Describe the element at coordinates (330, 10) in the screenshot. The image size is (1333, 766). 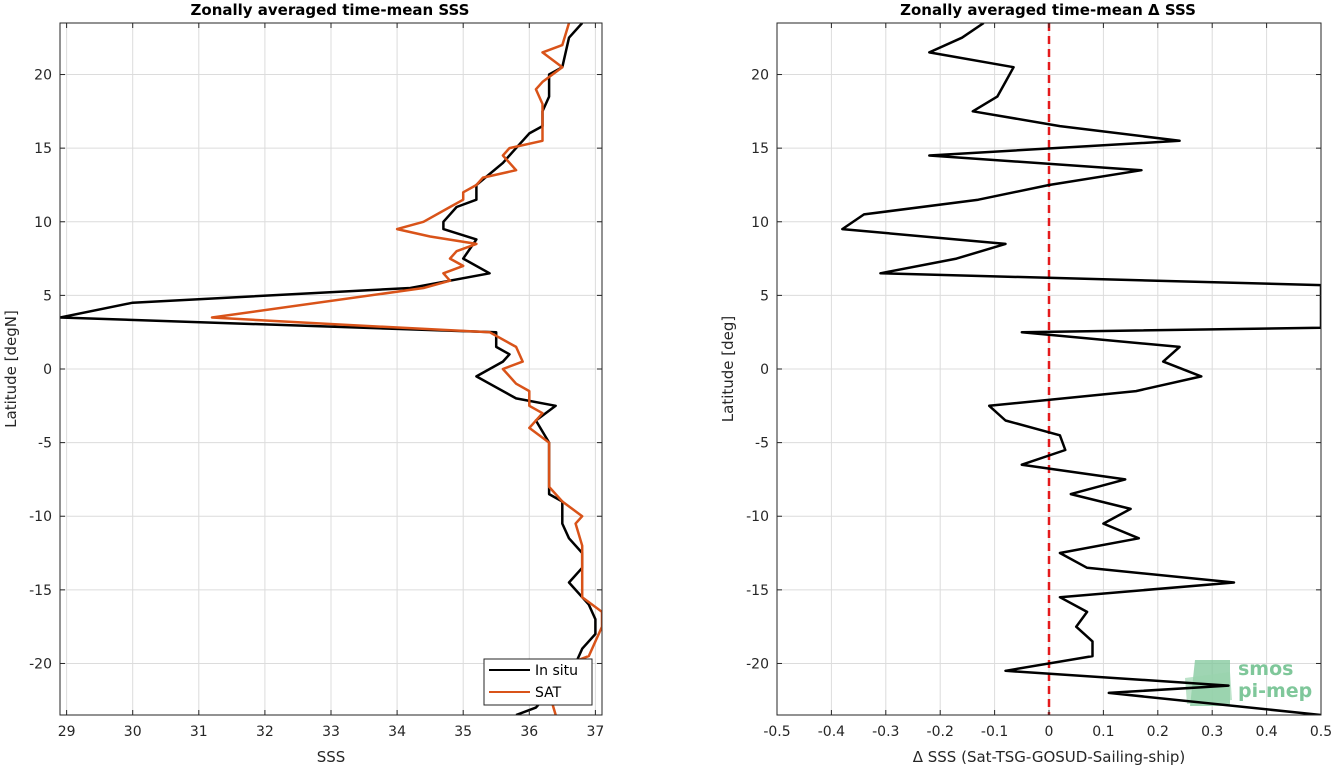
I see `left-chart-title: Zonally averaged time-mean SSS` at that location.